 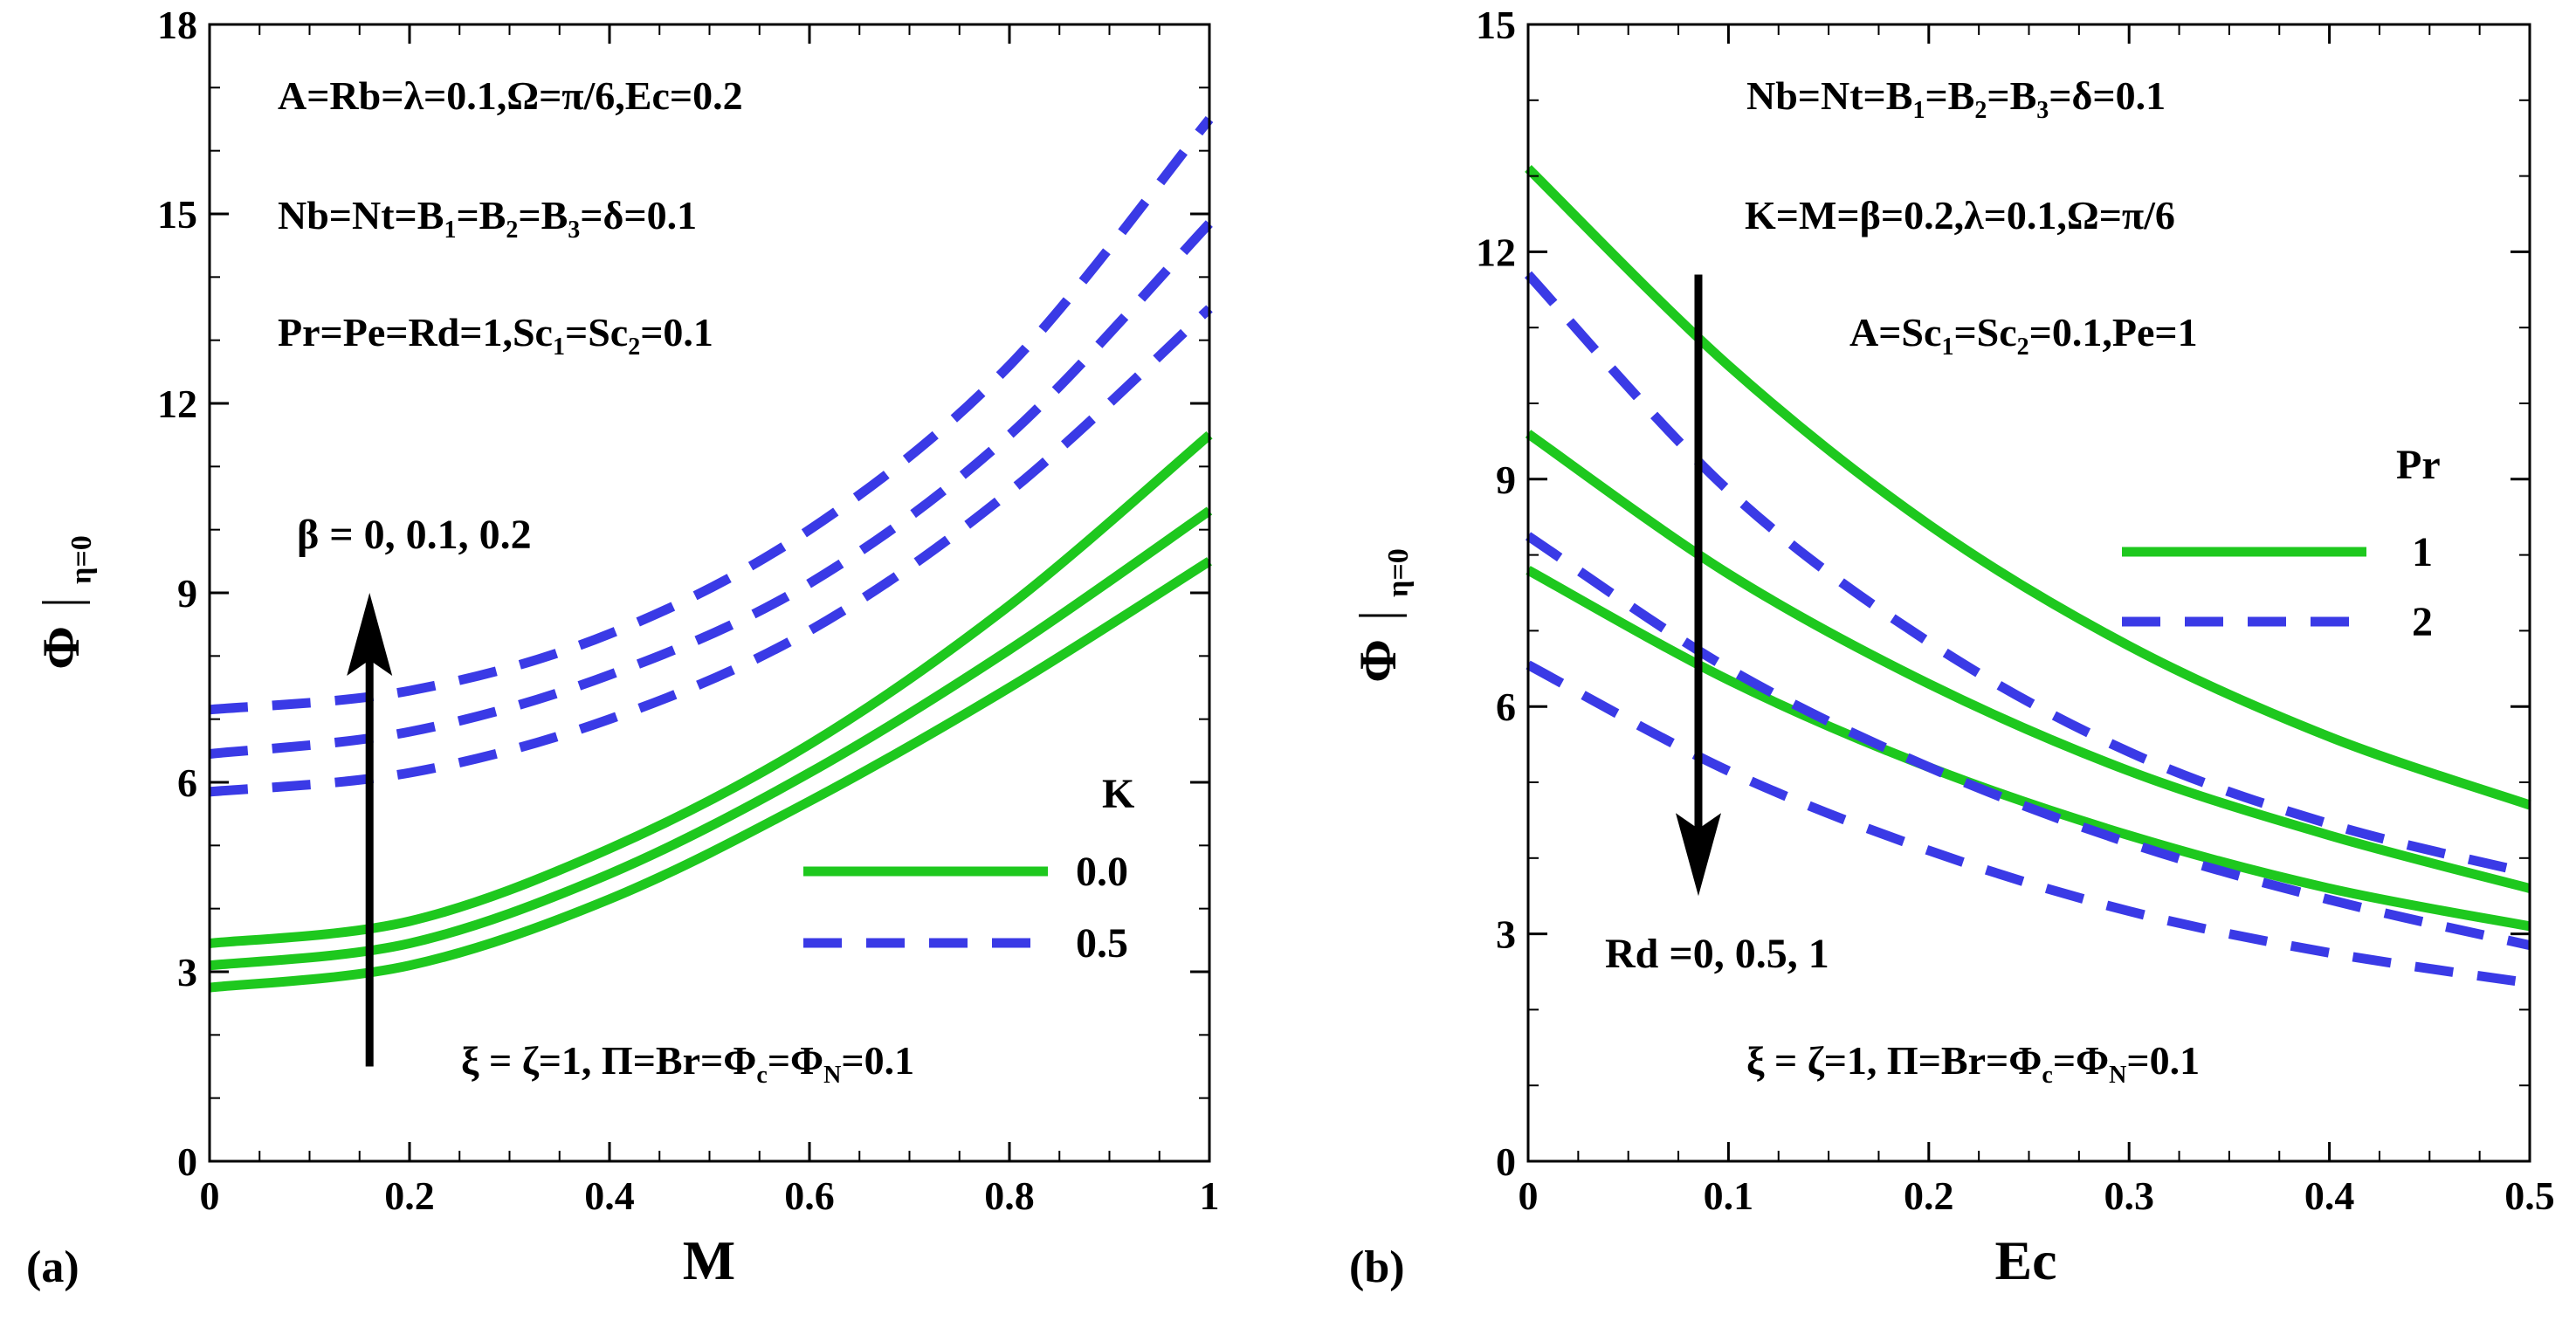 What do you see at coordinates (1118, 794) in the screenshot?
I see `panel-a-legend-title: K` at bounding box center [1118, 794].